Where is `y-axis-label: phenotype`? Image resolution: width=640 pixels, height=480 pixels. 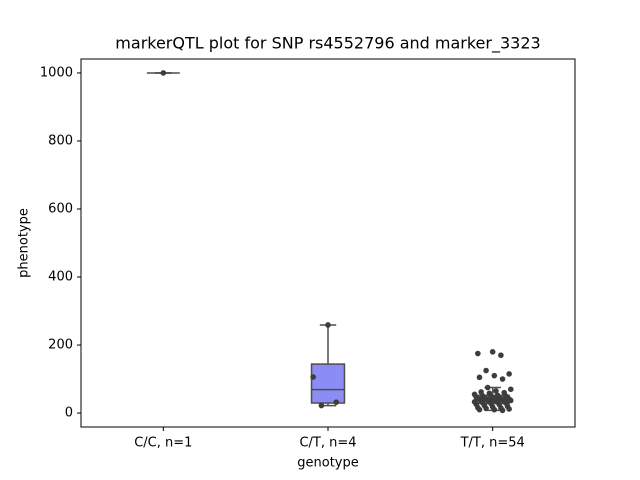 y-axis-label: phenotype is located at coordinates (24, 243).